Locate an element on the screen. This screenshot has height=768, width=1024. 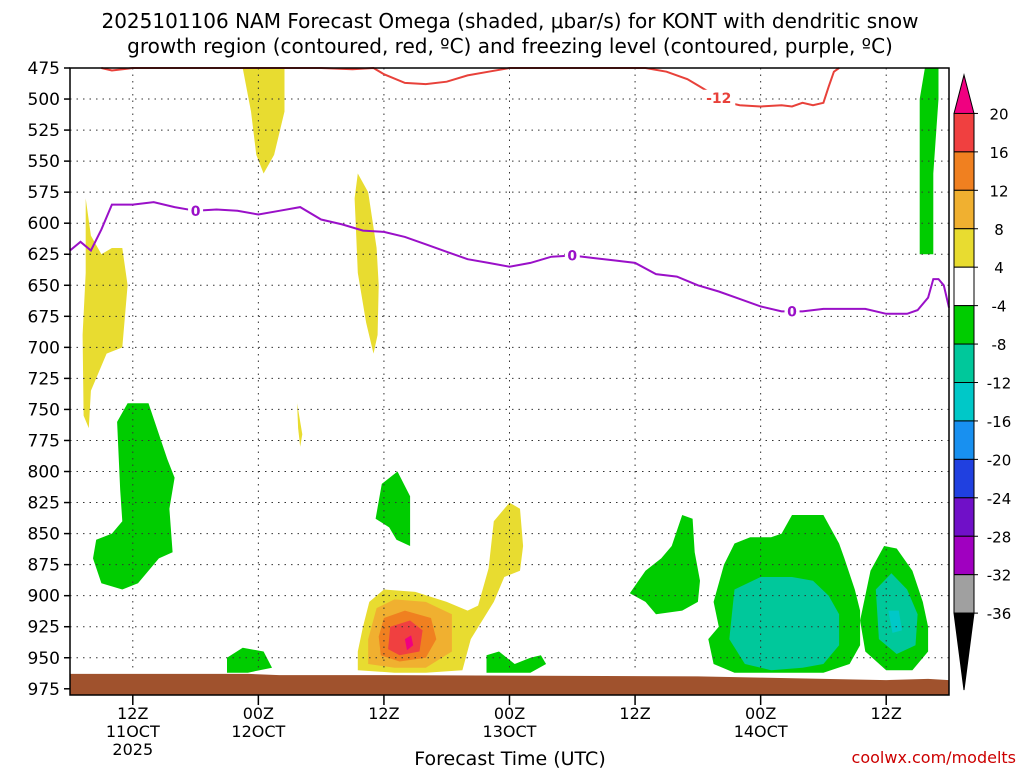
y-tick-label: 825 is located at coordinates (44, 504).